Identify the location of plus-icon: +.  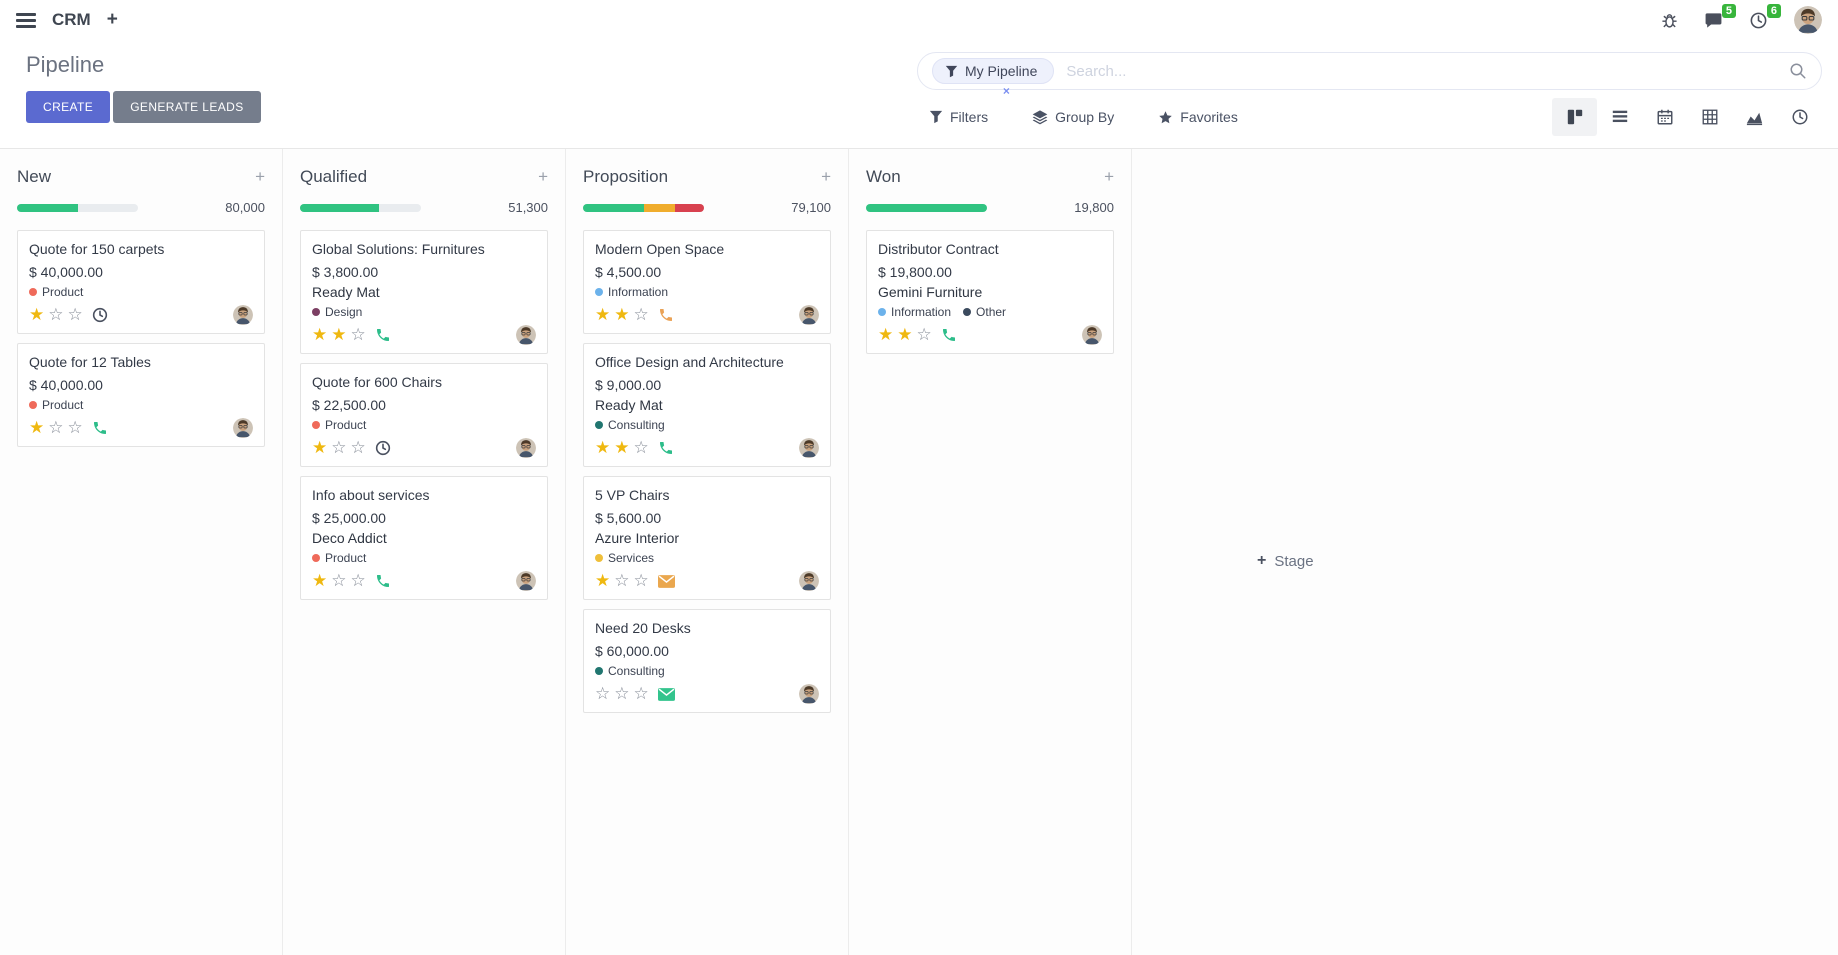
(112, 19).